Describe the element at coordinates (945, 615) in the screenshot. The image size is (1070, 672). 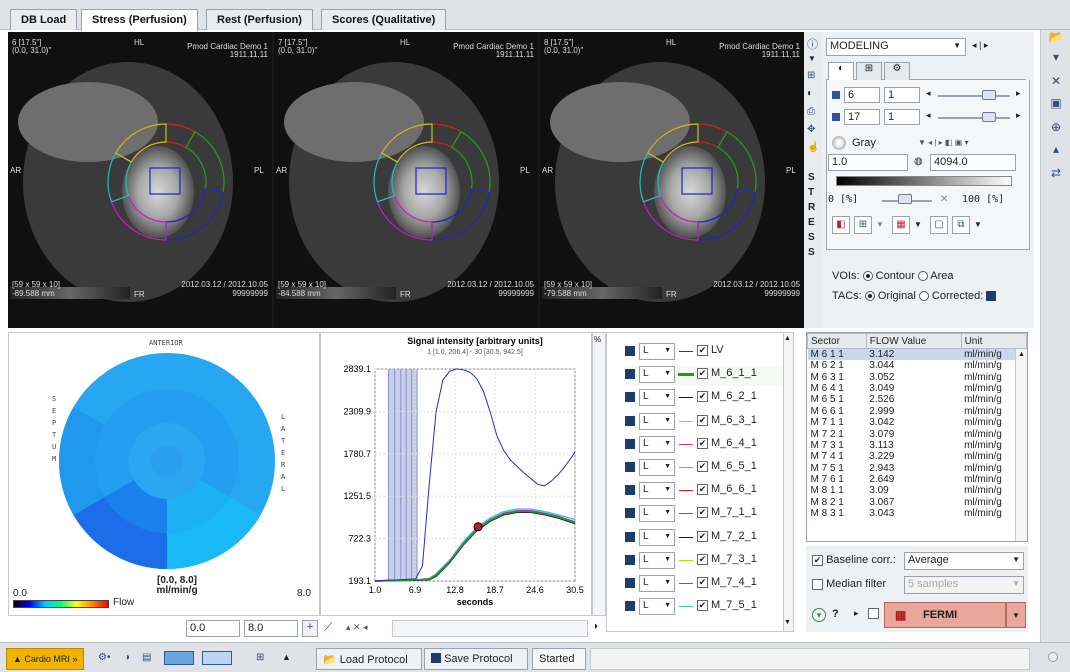
I see `fermi-model-button: ▦ FERMI` at that location.